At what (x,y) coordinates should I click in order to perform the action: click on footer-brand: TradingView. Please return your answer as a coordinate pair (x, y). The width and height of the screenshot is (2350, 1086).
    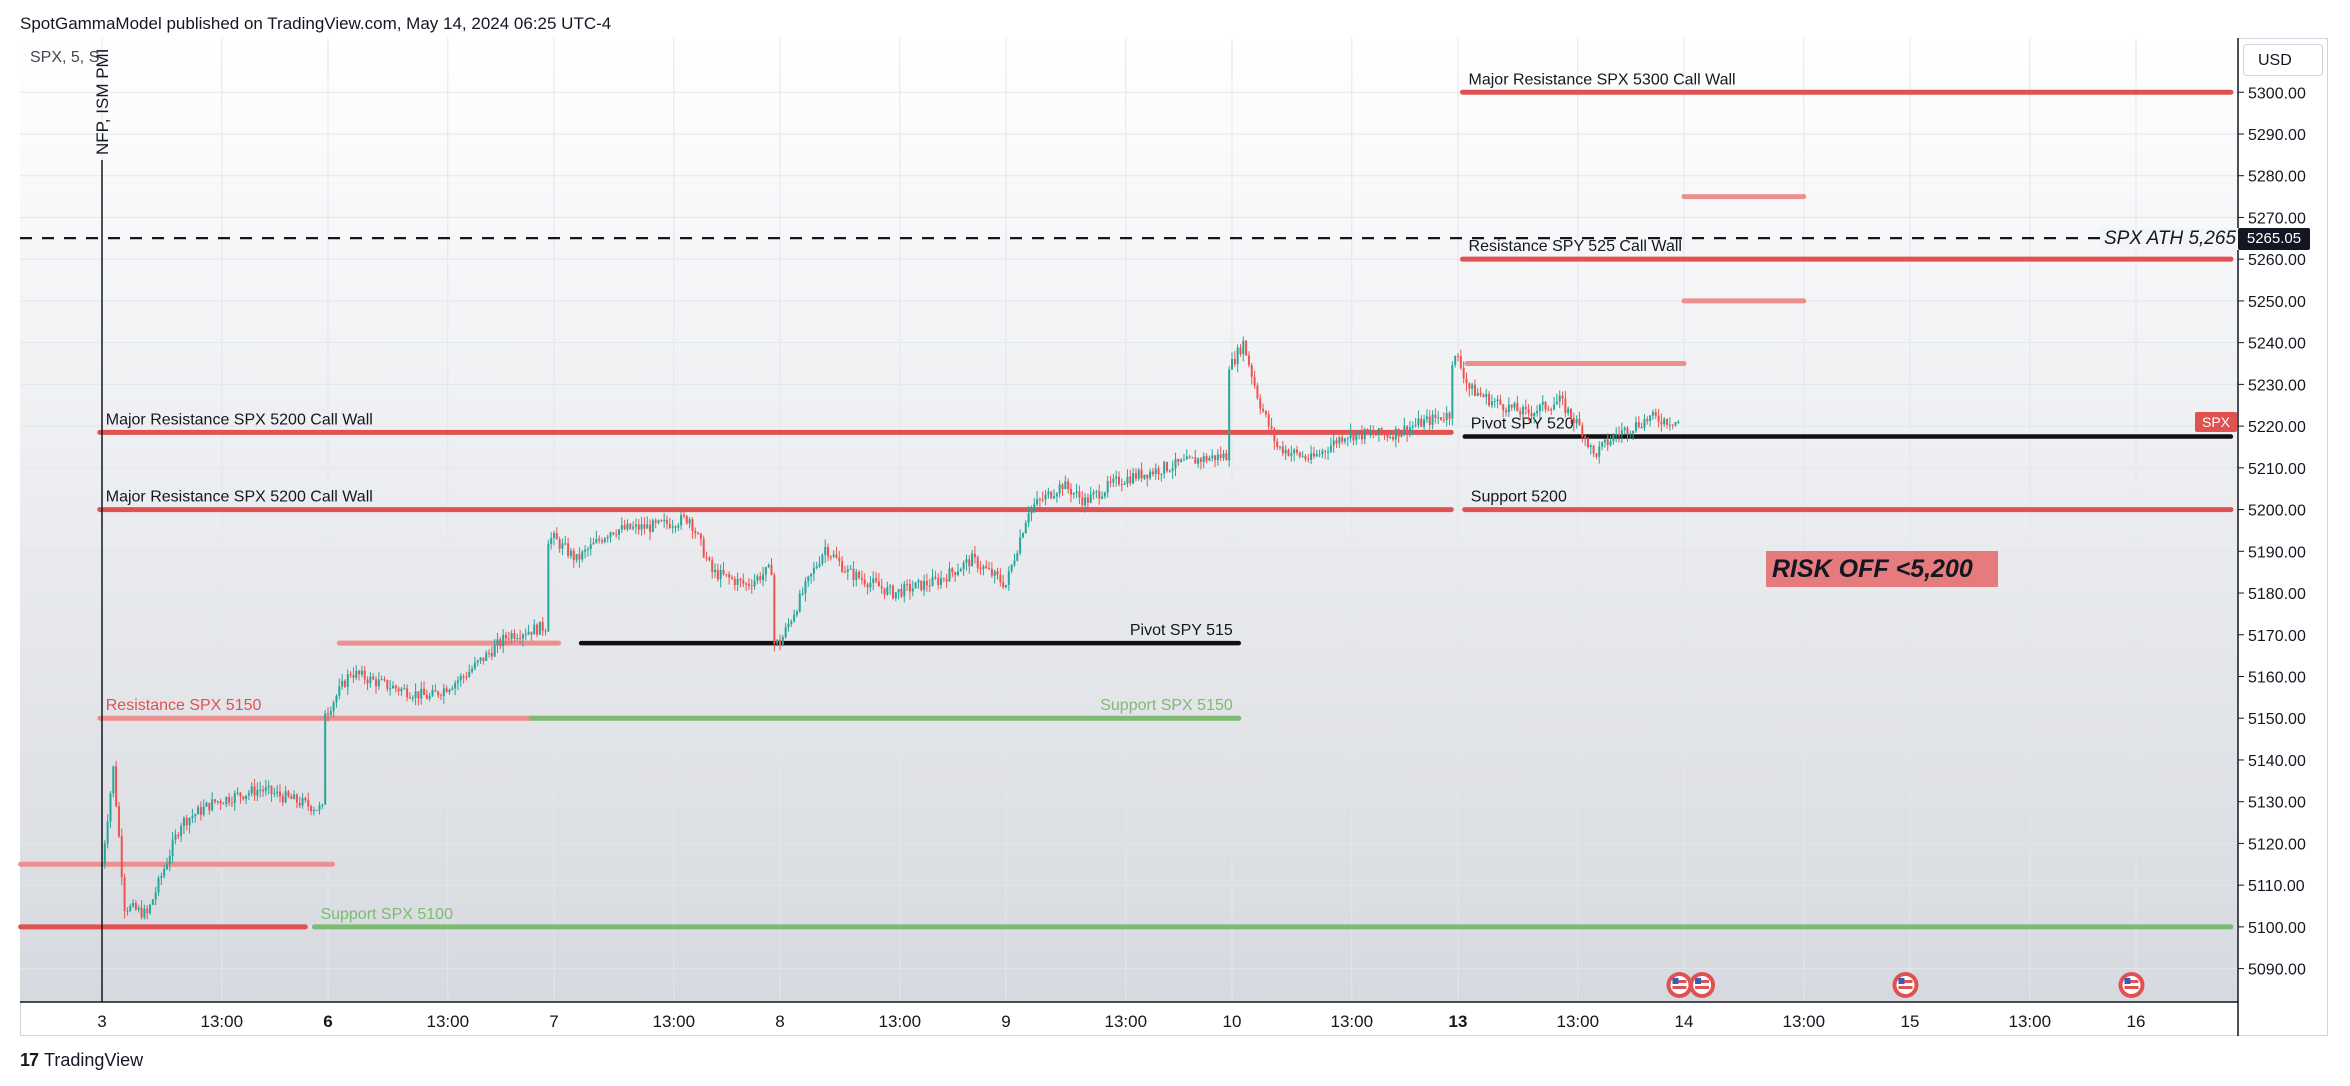
    Looking at the image, I should click on (94, 1060).